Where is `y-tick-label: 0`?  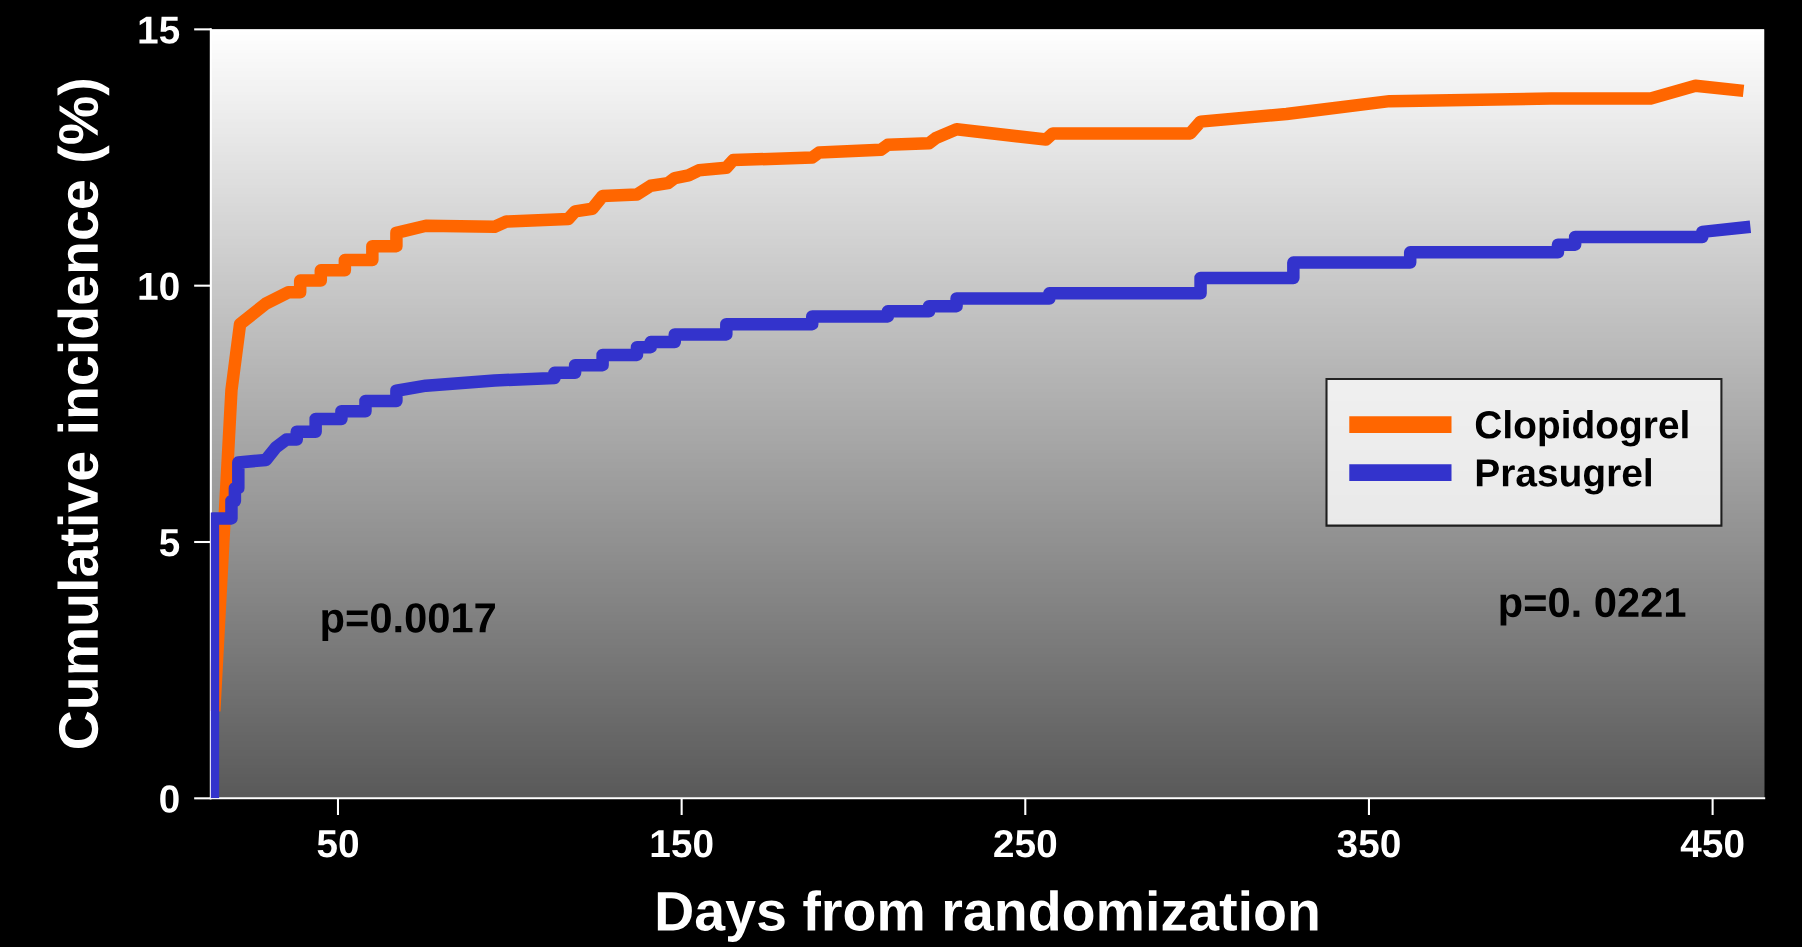 y-tick-label: 0 is located at coordinates (169, 799).